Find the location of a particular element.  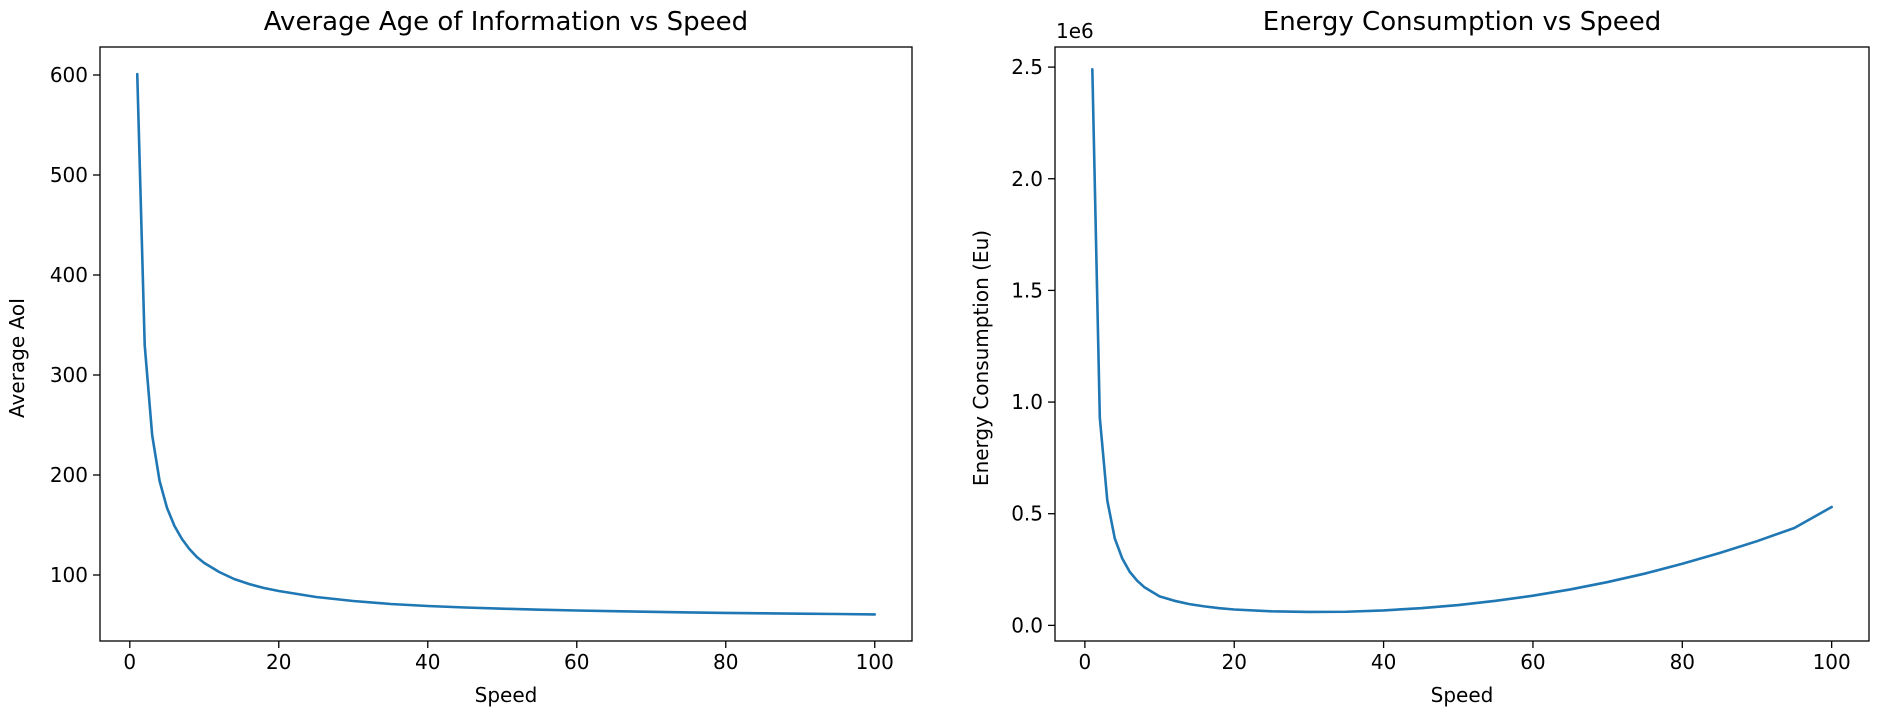

energy-y-tick-label: 0.0 is located at coordinates (1027, 625).